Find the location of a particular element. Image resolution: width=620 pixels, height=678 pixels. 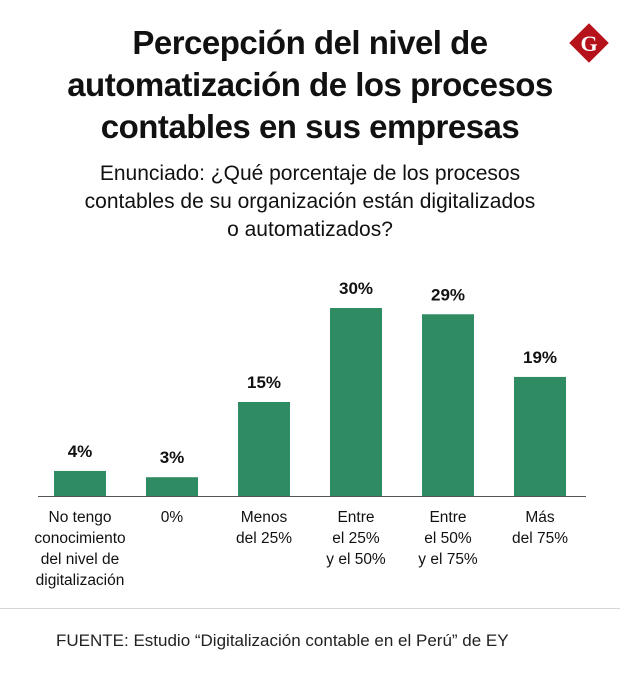

title-line-1: Percepción del nivel de is located at coordinates (310, 42).